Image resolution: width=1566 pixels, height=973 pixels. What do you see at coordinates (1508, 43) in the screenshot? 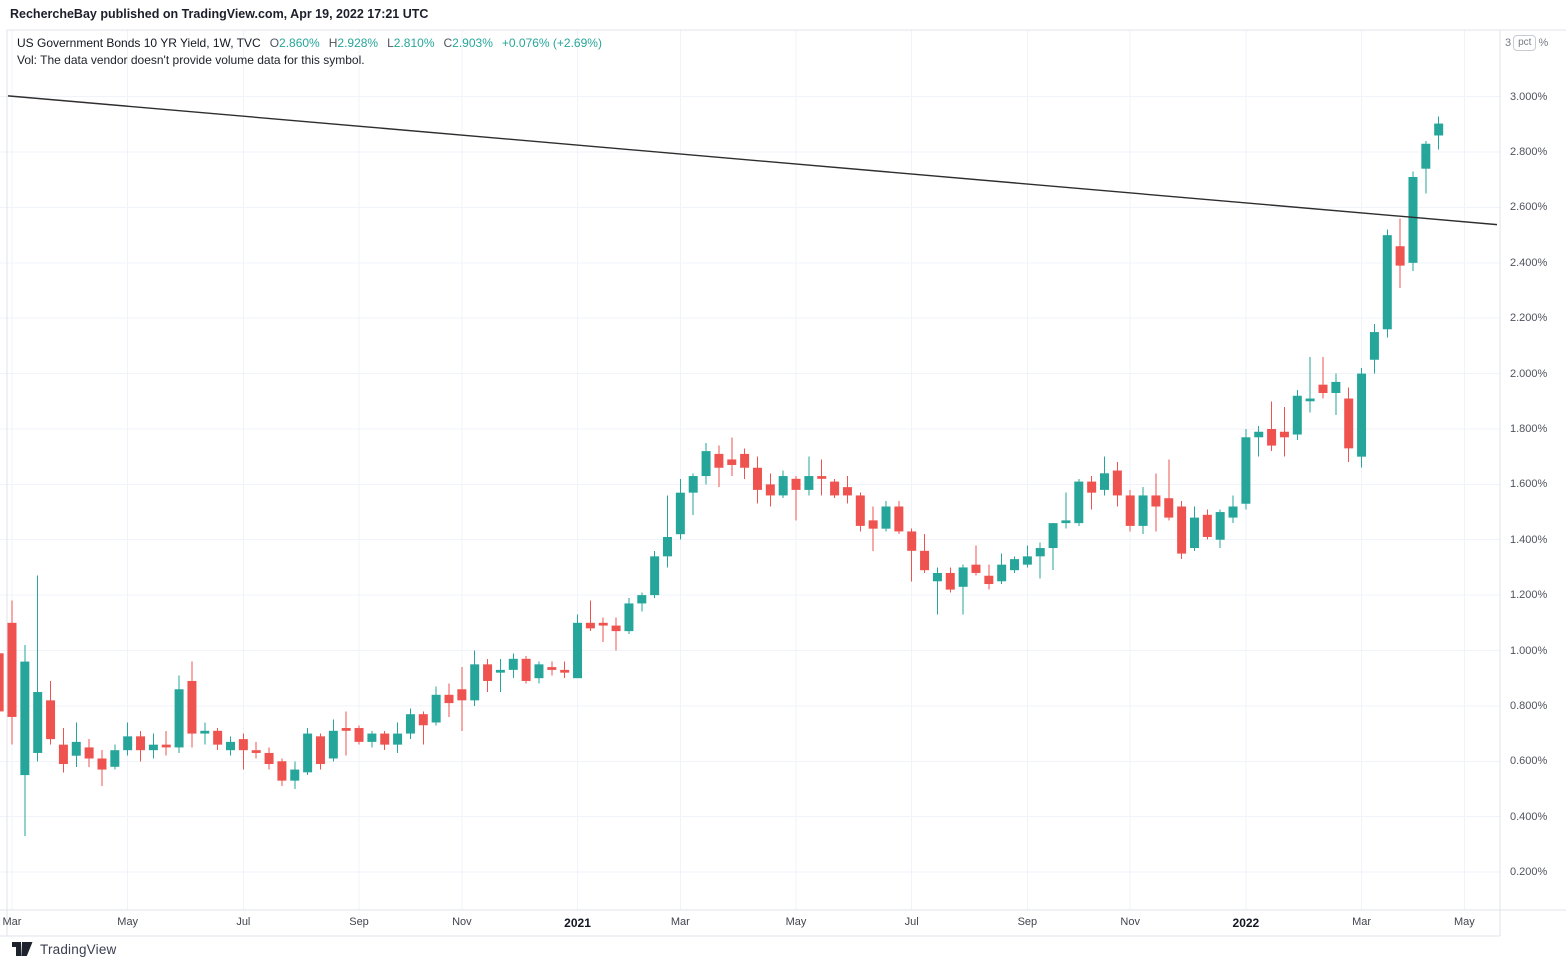
I see `axis-unit-value: 3` at bounding box center [1508, 43].